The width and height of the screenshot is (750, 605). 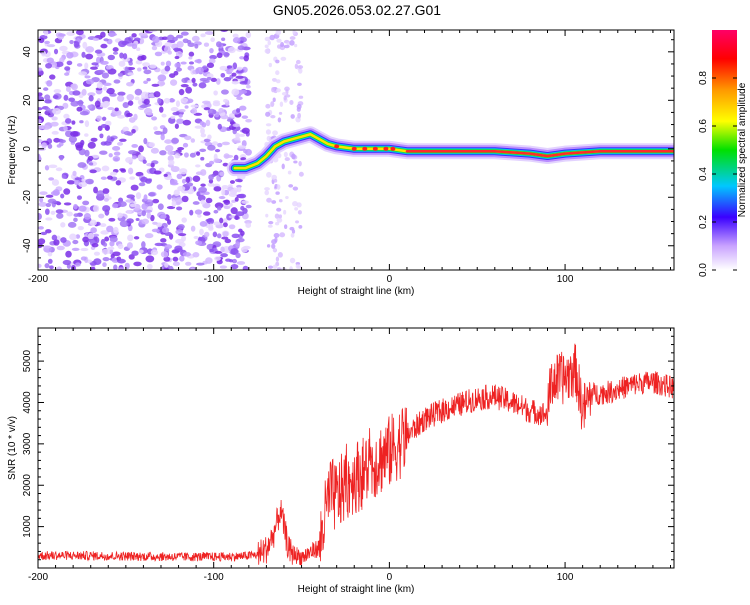 I want to click on spectrogram-ytick-label: 20, so click(x=27, y=100).